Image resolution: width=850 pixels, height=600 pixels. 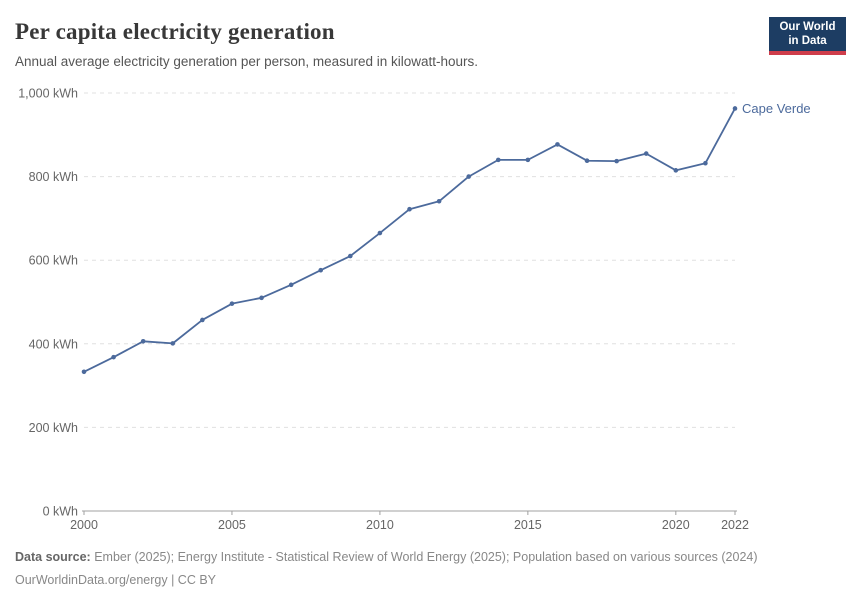 What do you see at coordinates (557, 144) in the screenshot?
I see `data-point-2016` at bounding box center [557, 144].